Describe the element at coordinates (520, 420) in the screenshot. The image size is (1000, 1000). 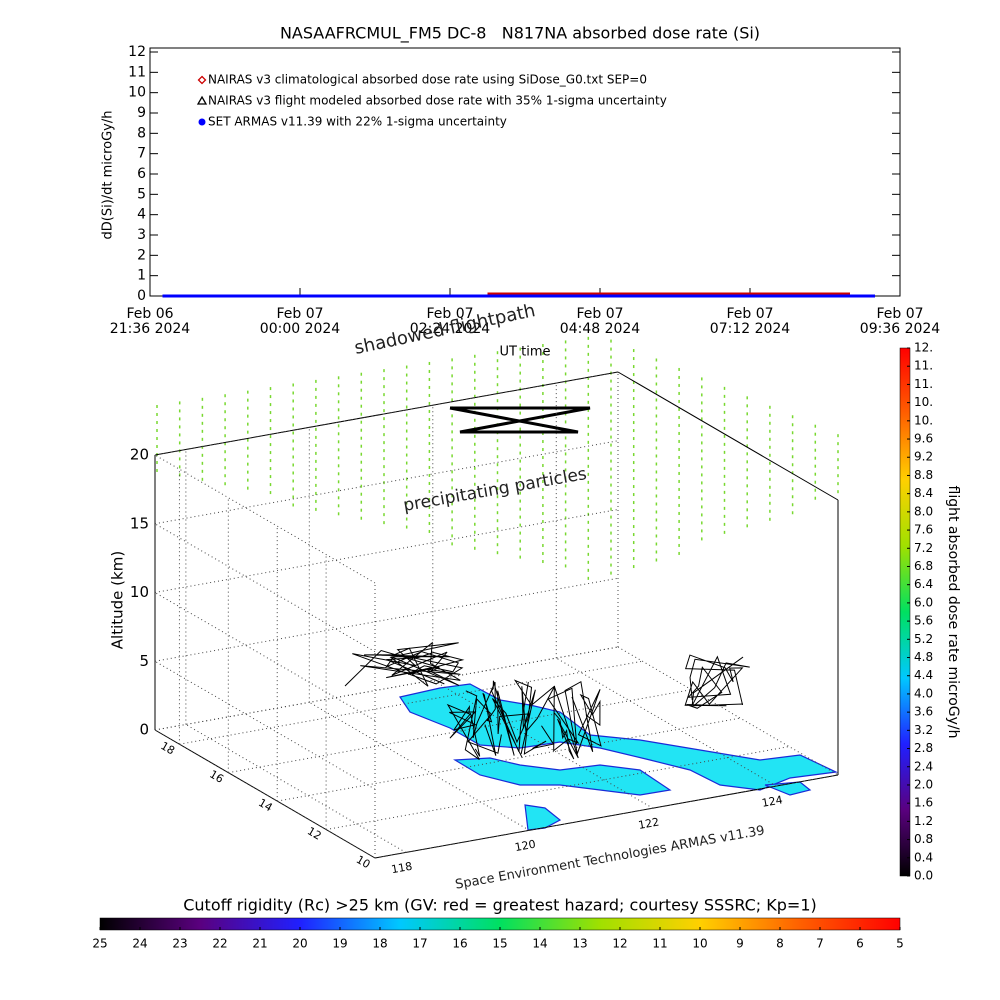
I see `flightpath` at that location.